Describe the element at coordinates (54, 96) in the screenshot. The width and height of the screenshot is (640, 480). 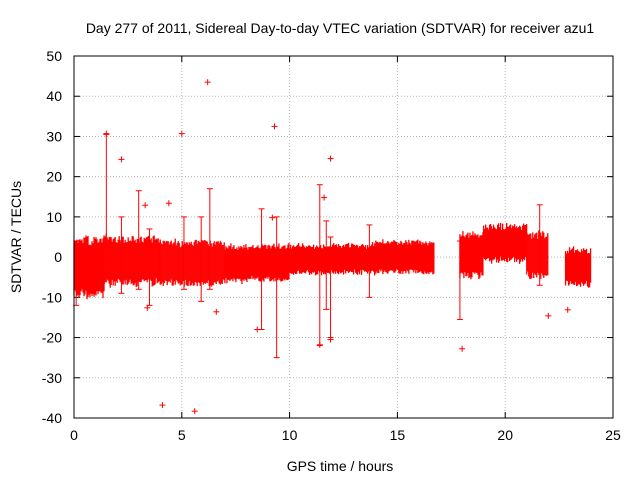
I see `y-tick-label: 40` at that location.